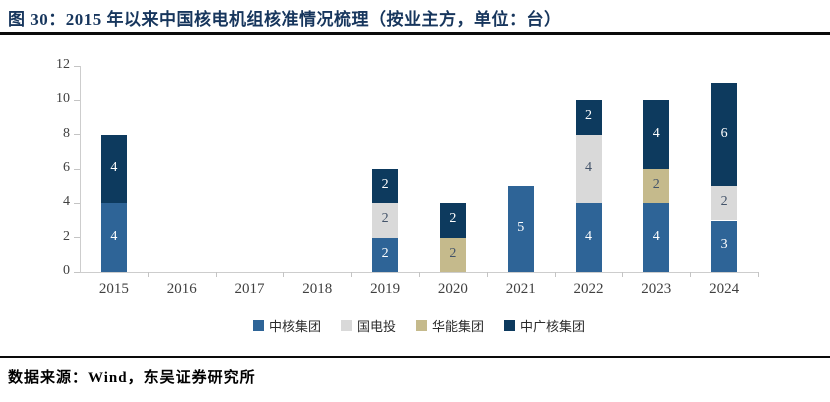 This screenshot has width=830, height=402. Describe the element at coordinates (113, 289) in the screenshot. I see `x-axis-category-label: 2015` at that location.